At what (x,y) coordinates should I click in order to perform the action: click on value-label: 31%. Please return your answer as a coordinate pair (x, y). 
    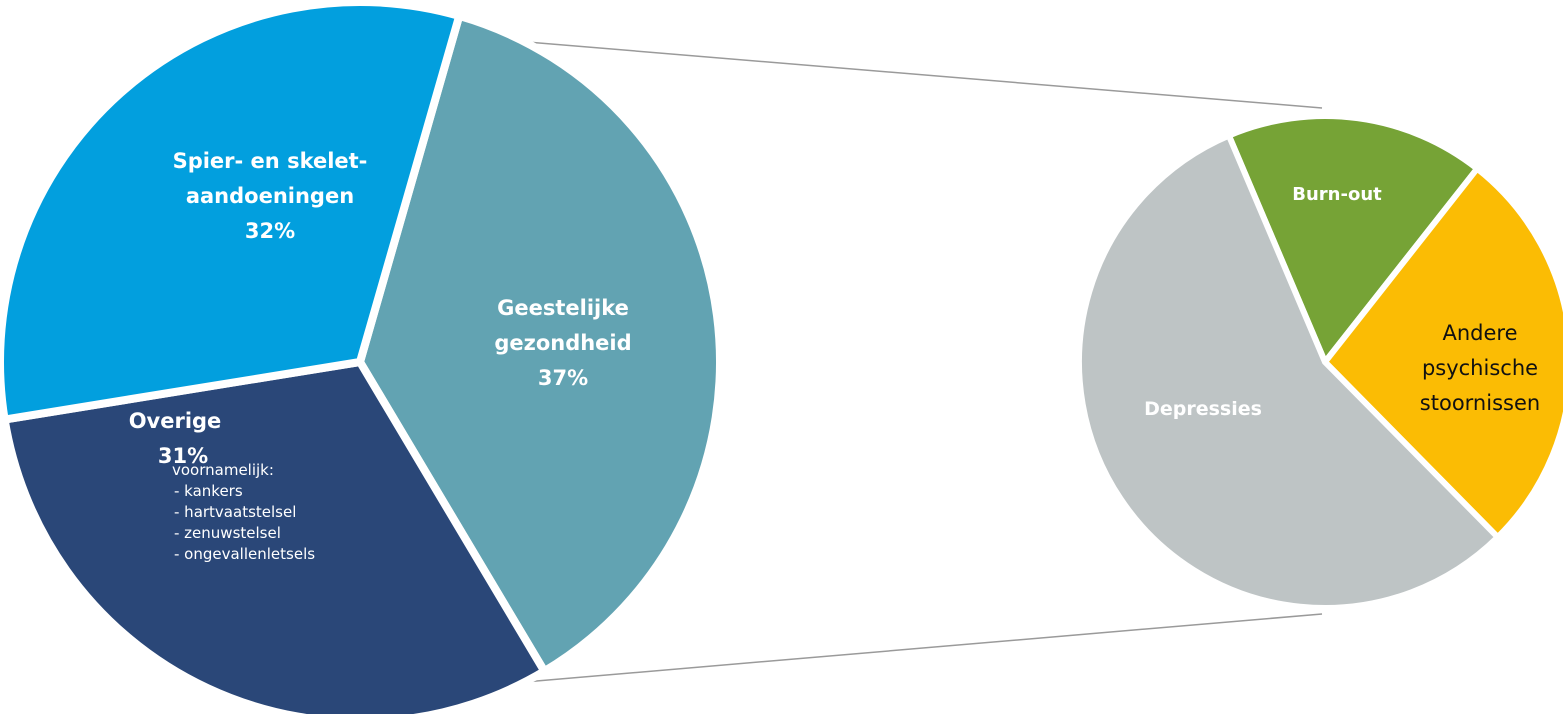
    Looking at the image, I should click on (183, 456).